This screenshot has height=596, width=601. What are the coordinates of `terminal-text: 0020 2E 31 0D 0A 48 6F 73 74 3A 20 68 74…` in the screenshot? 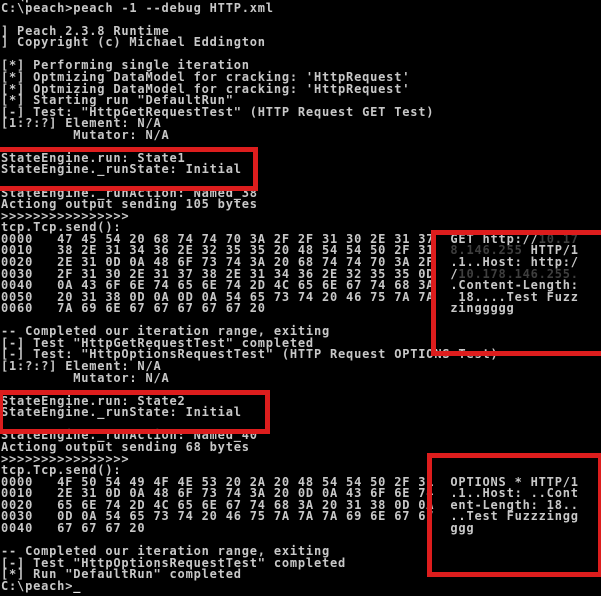 It's located at (226, 261).